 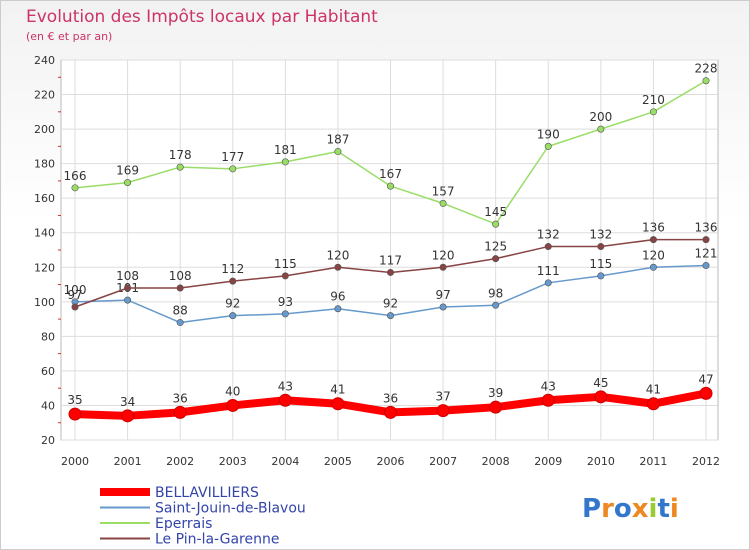 What do you see at coordinates (495, 293) in the screenshot?
I see `data-label: 98` at bounding box center [495, 293].